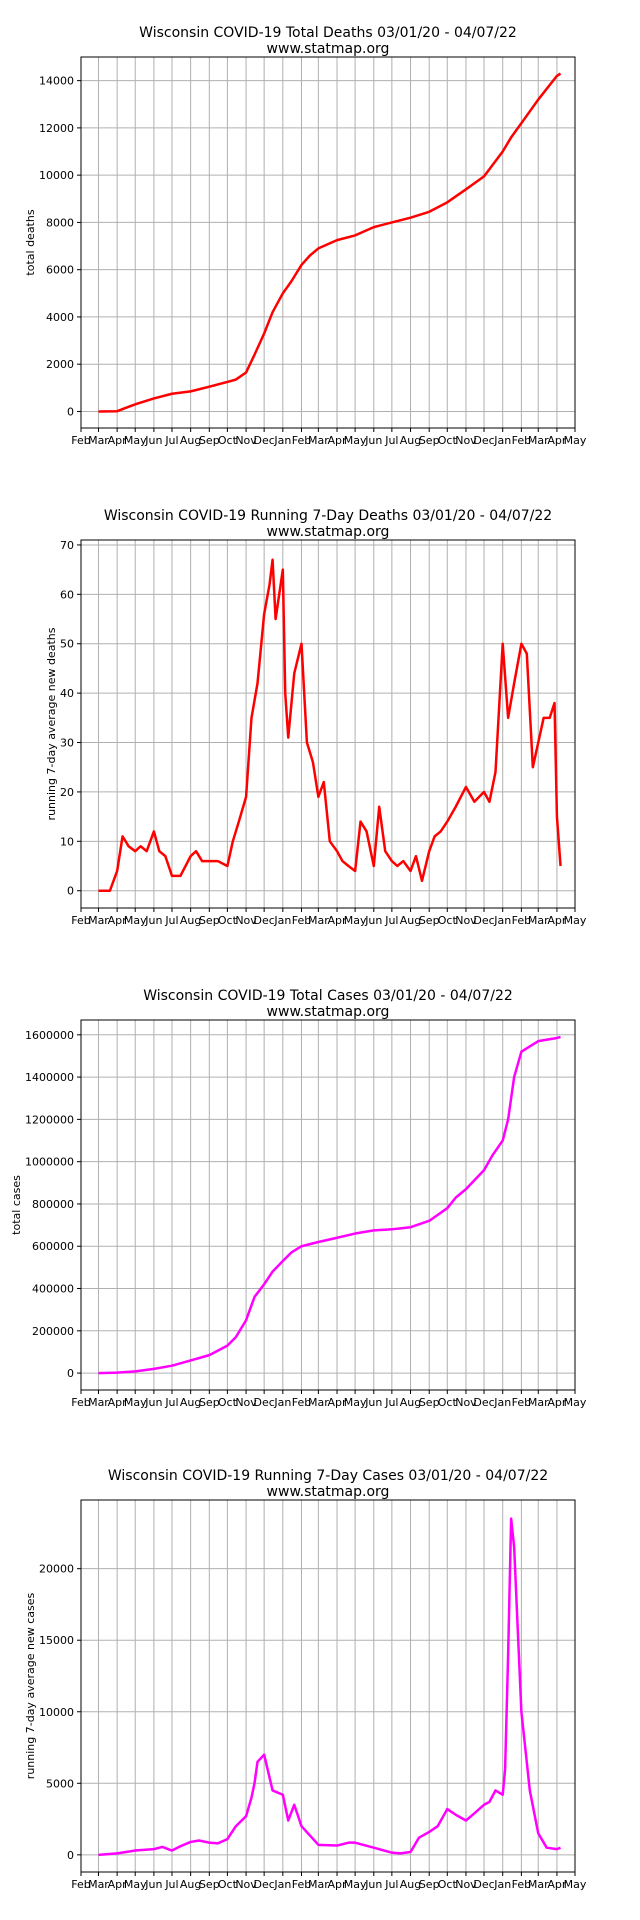 The image size is (640, 1920). Describe the element at coordinates (56, 1712) in the screenshot. I see `y-tick-label: 10000` at that location.